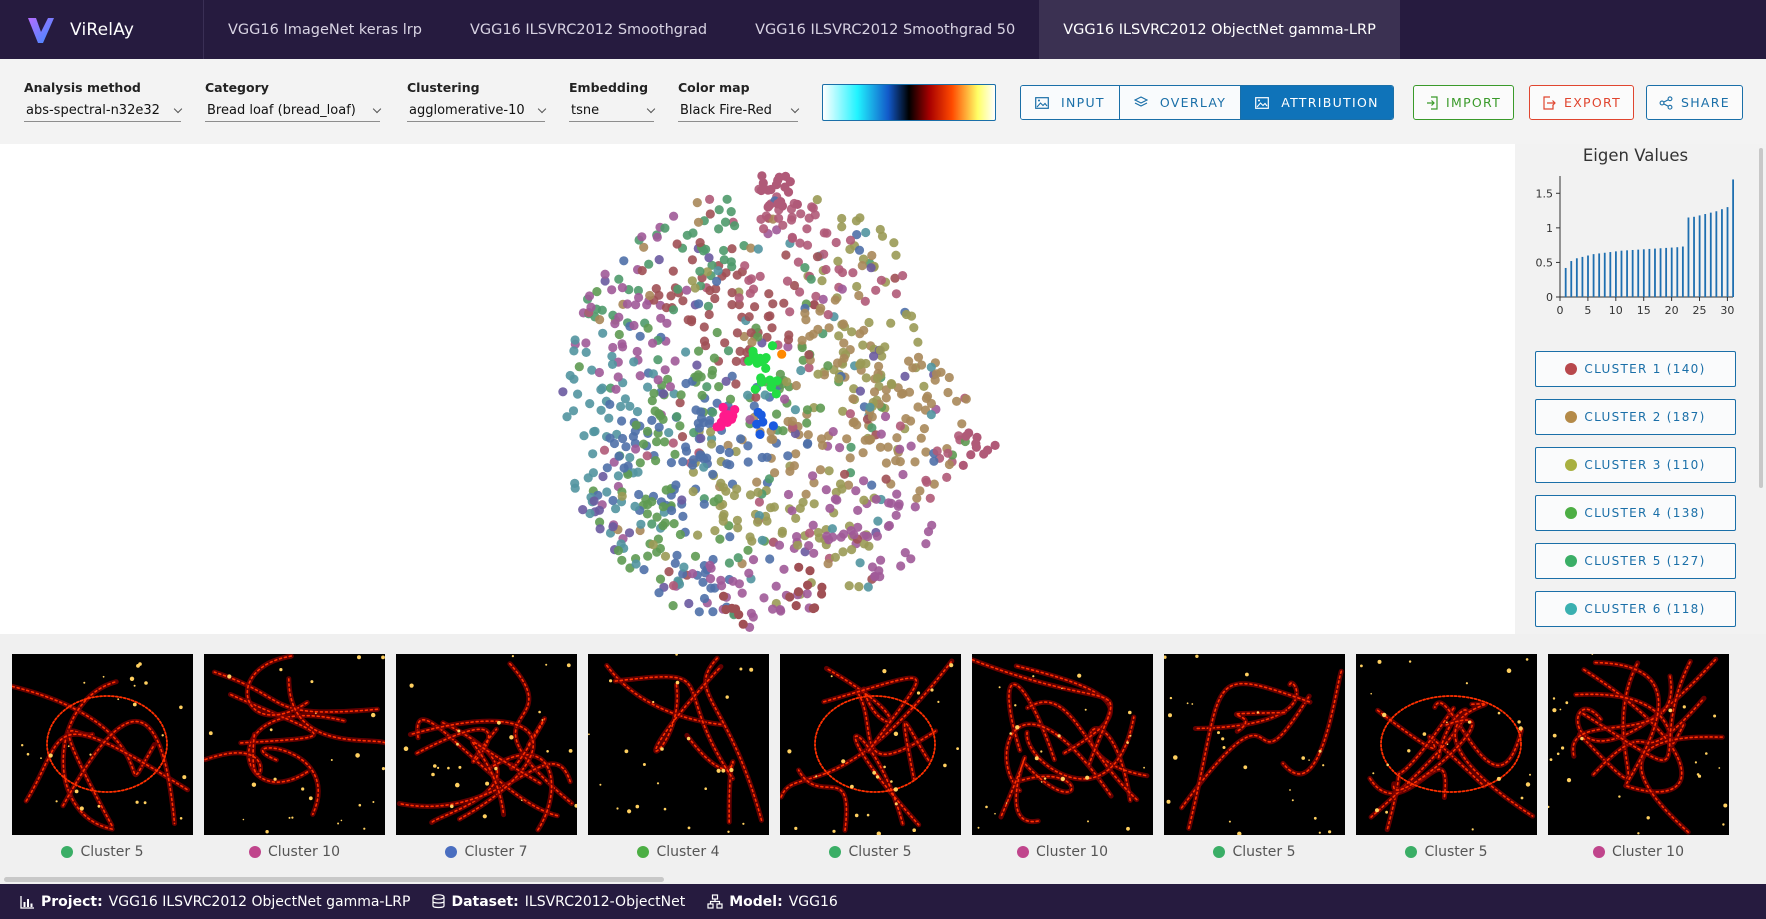 The width and height of the screenshot is (1766, 919). What do you see at coordinates (678, 757) in the screenshot?
I see `gallery-item: Cluster 4` at bounding box center [678, 757].